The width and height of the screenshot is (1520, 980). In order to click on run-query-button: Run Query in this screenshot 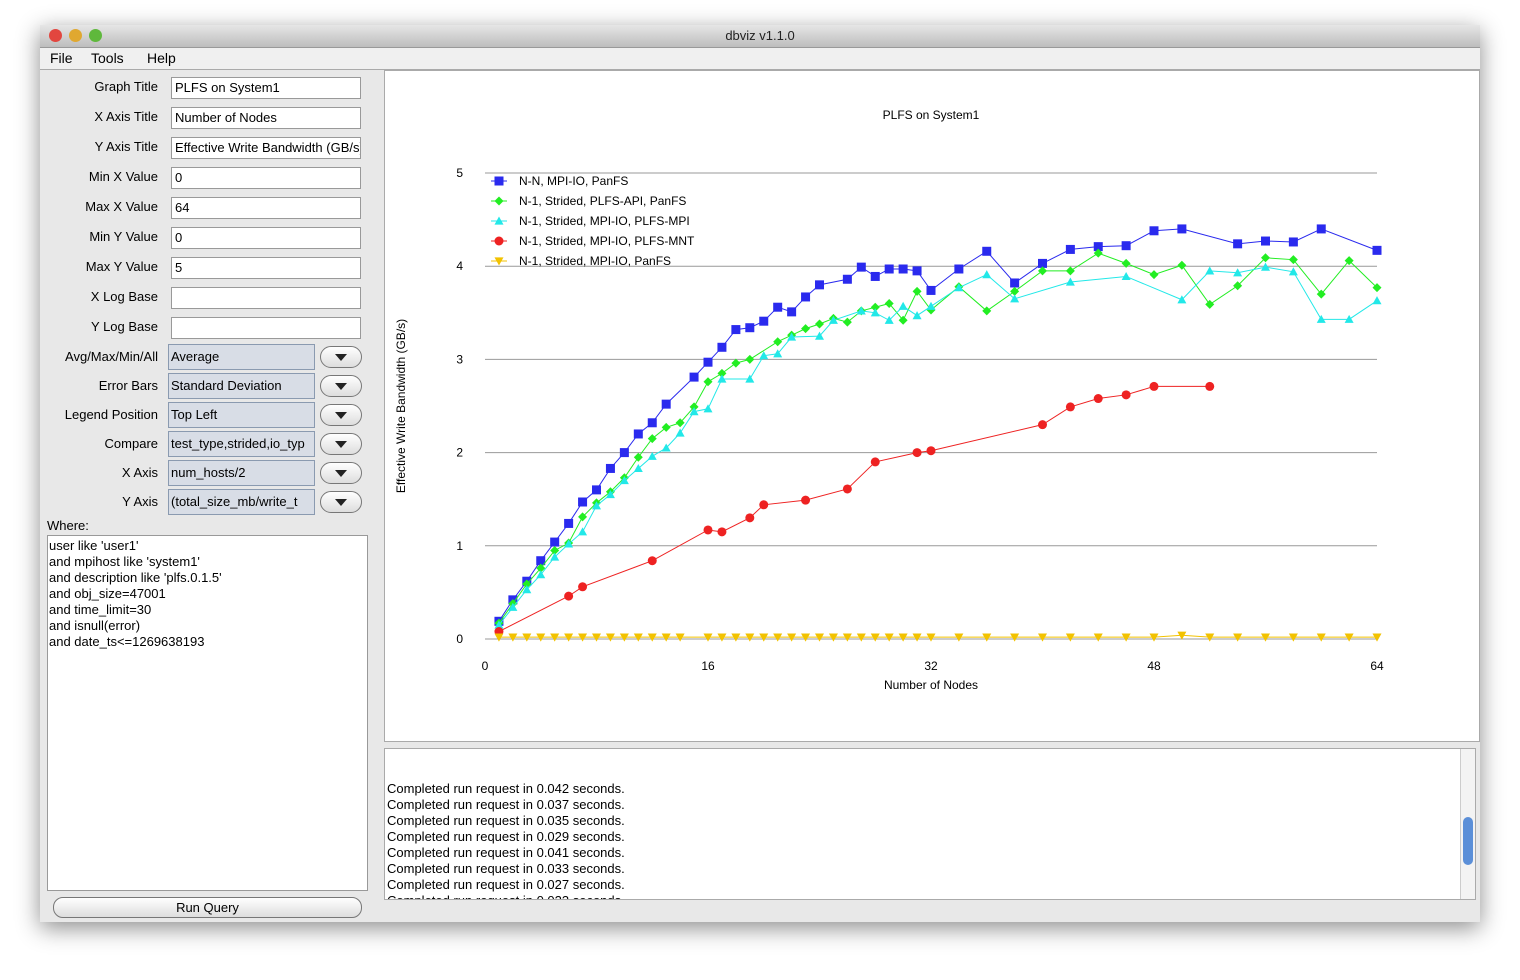, I will do `click(207, 907)`.